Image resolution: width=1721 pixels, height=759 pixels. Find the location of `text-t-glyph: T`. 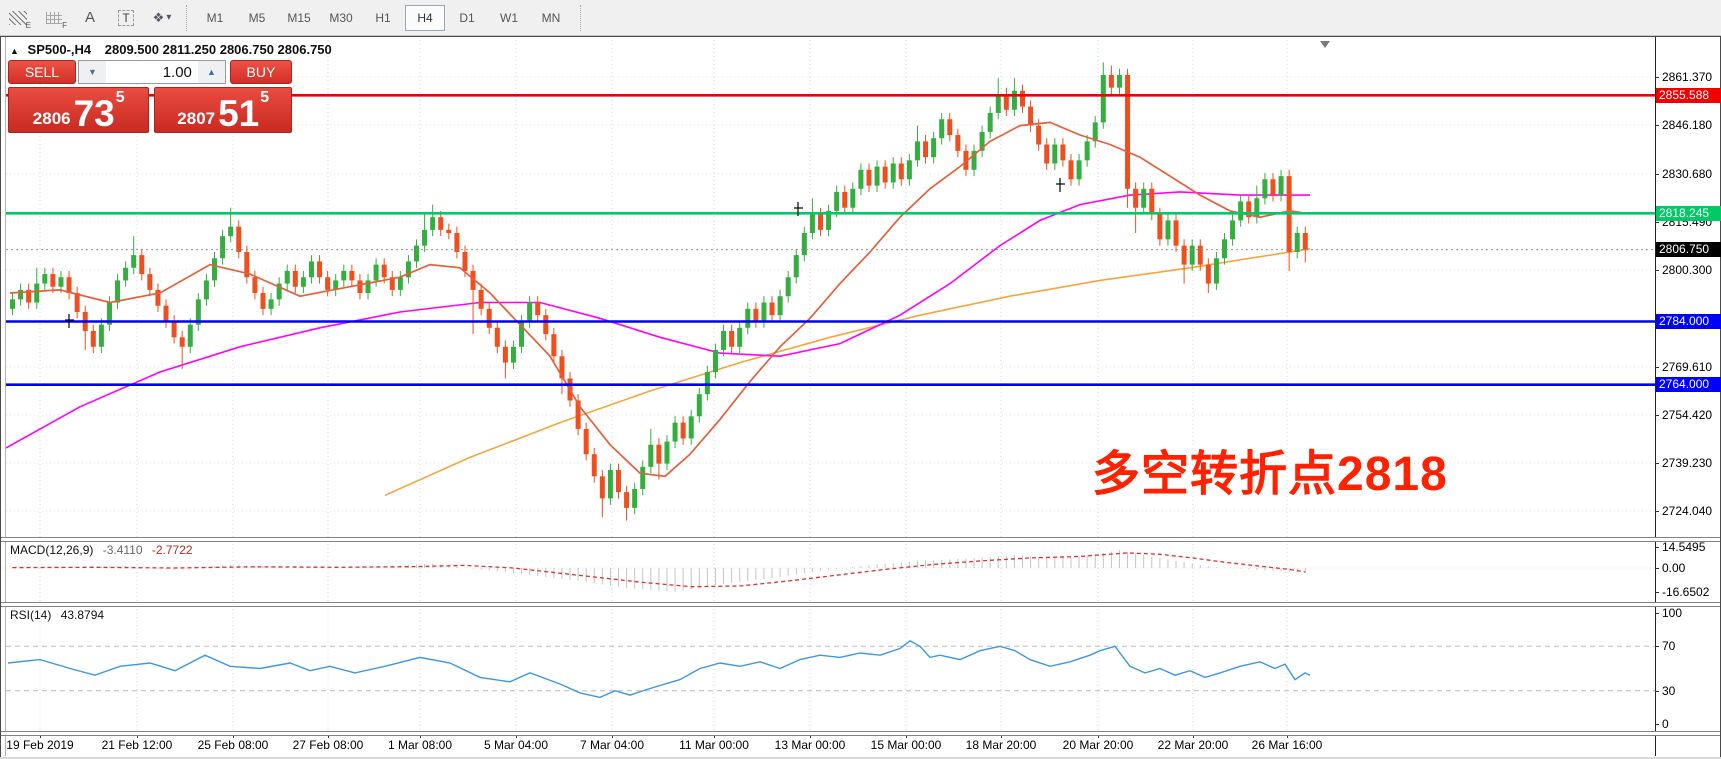

text-t-glyph: T is located at coordinates (126, 17).